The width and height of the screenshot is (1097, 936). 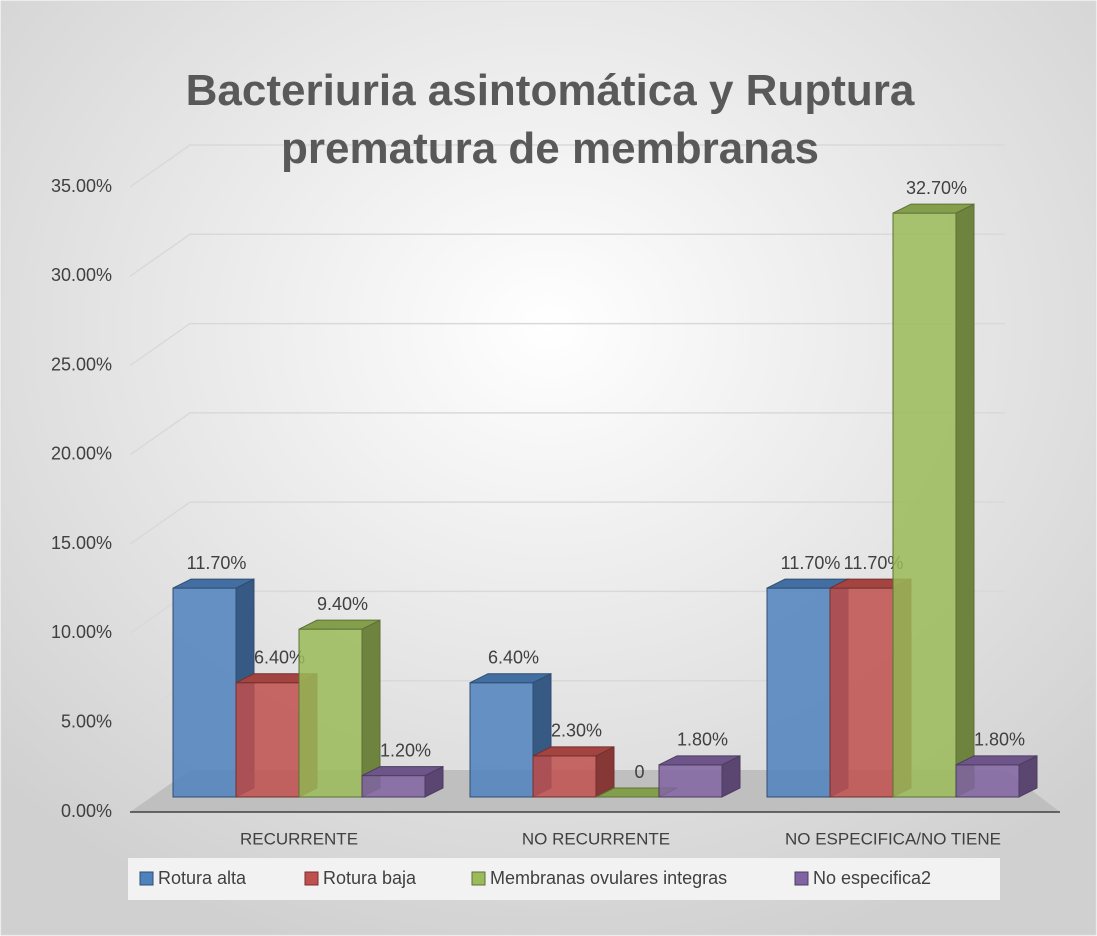 What do you see at coordinates (81, 364) in the screenshot?
I see `y-tick-label: 25.00%` at bounding box center [81, 364].